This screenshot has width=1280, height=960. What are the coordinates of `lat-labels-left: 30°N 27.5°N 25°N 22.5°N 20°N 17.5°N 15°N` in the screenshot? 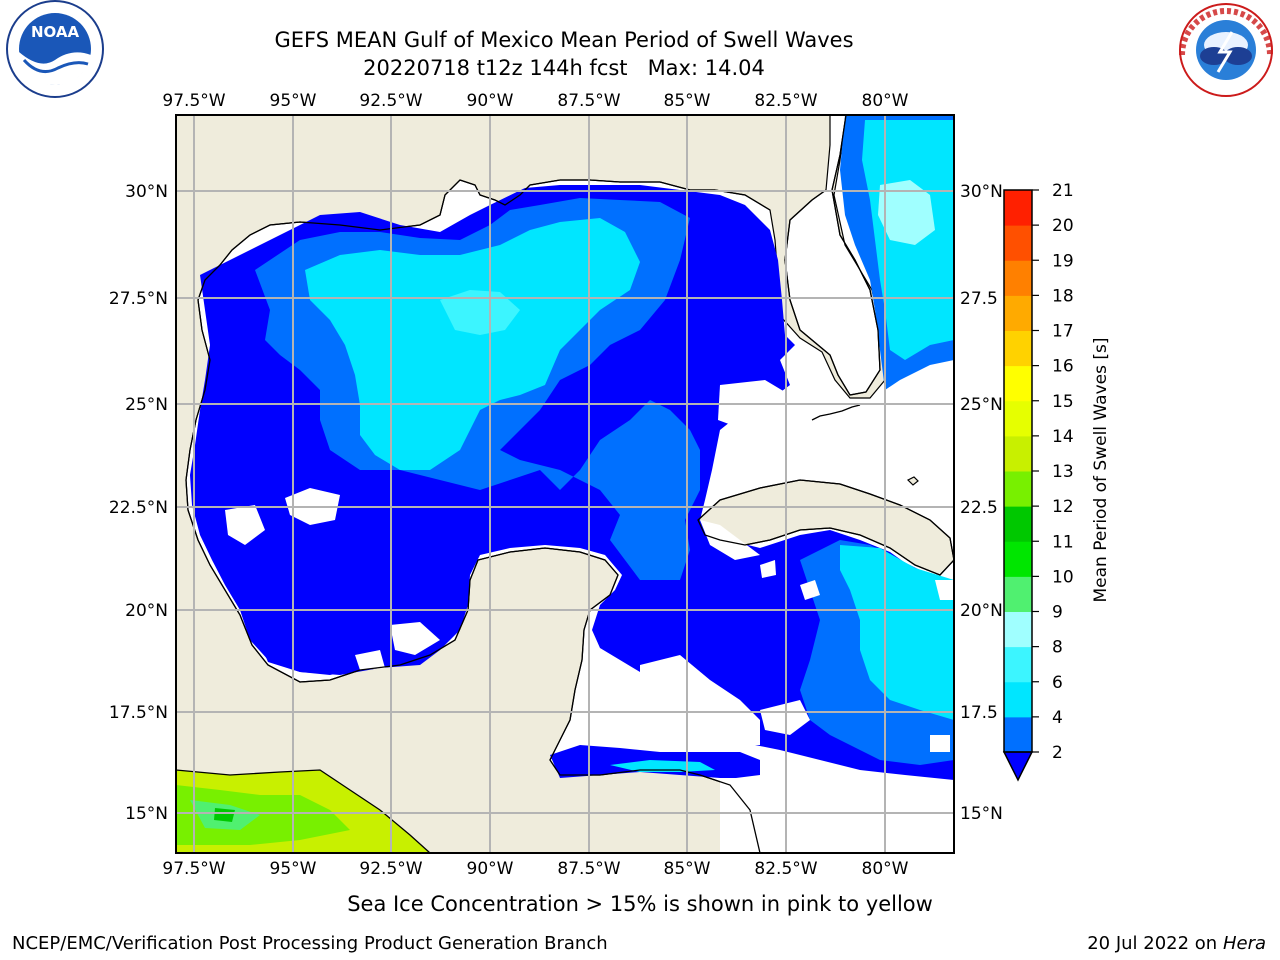 It's located at (138, 503).